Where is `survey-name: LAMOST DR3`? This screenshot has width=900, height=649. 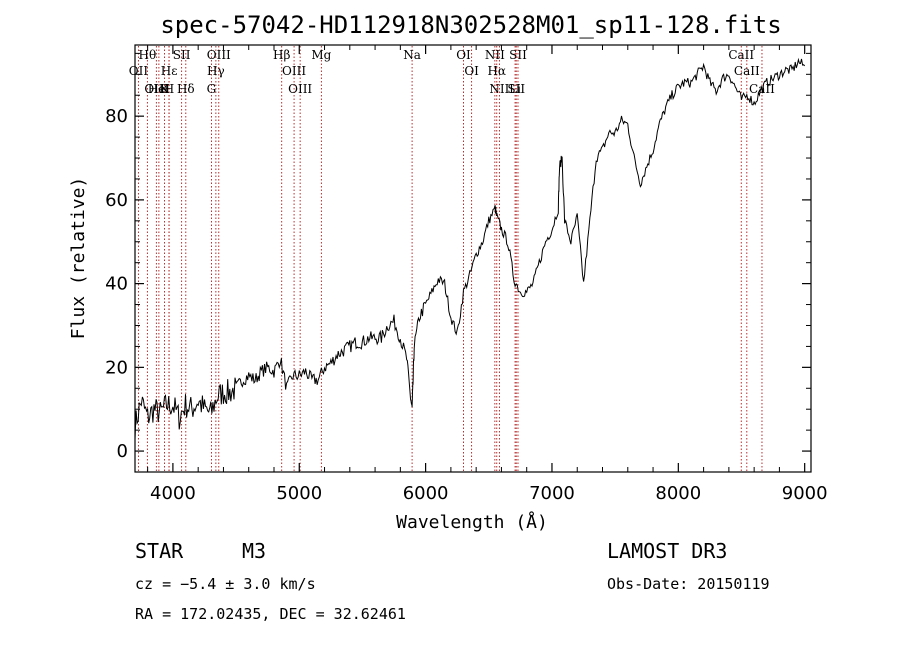 survey-name: LAMOST DR3 is located at coordinates (667, 551).